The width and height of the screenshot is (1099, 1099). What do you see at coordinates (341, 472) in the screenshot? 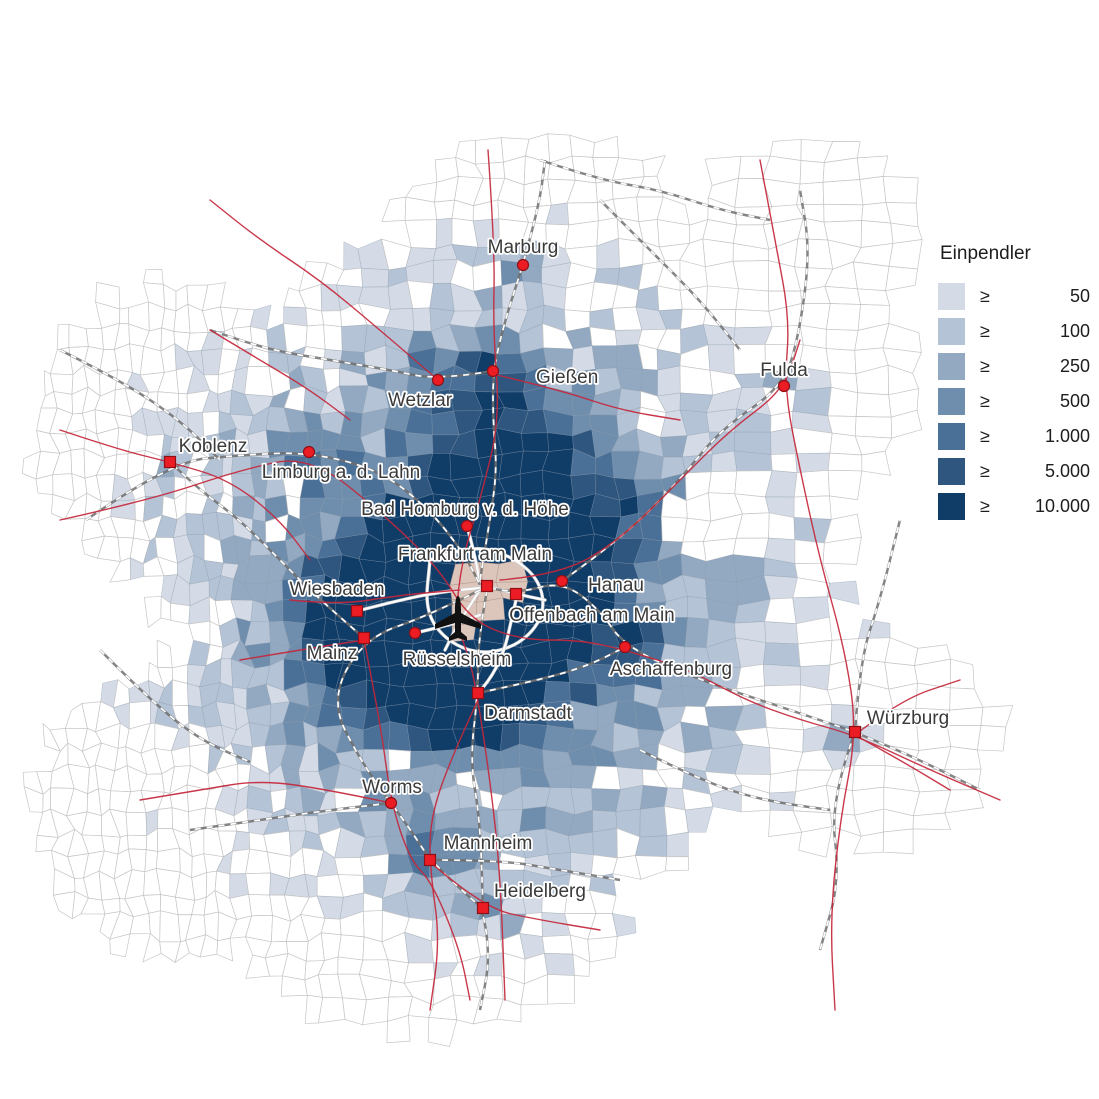
I see `city-label-limburg-a-d-lahn: Limburg a. d. Lahn` at bounding box center [341, 472].